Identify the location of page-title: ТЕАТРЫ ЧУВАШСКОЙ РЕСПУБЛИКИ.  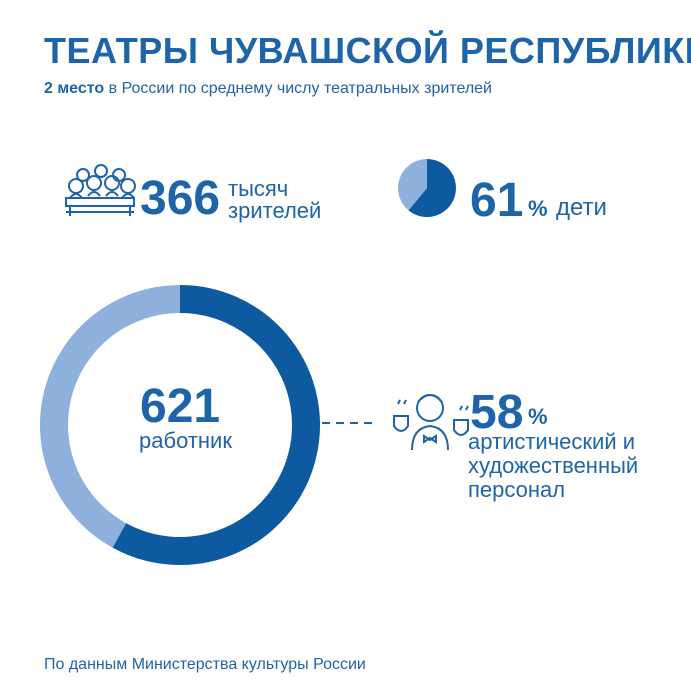
(367, 50).